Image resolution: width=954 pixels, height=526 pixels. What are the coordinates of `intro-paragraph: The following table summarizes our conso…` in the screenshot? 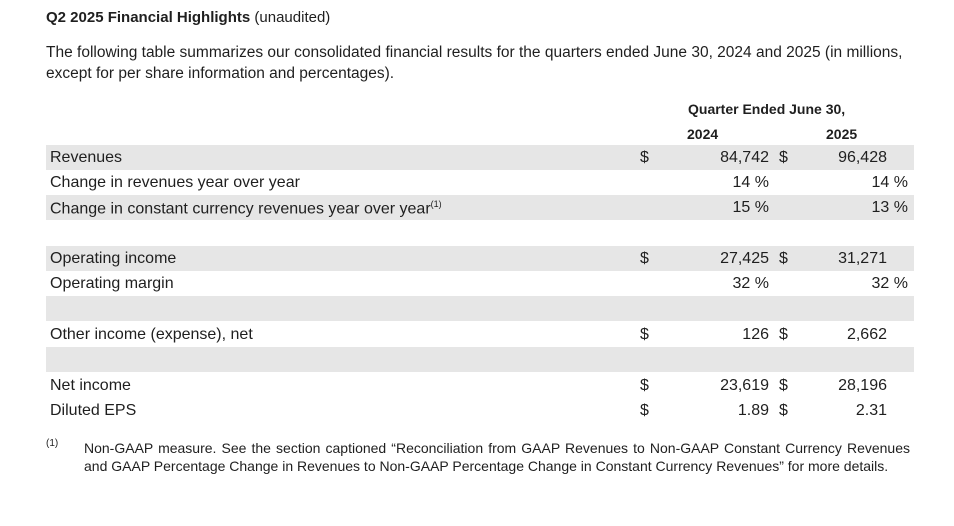 It's located at (474, 63).